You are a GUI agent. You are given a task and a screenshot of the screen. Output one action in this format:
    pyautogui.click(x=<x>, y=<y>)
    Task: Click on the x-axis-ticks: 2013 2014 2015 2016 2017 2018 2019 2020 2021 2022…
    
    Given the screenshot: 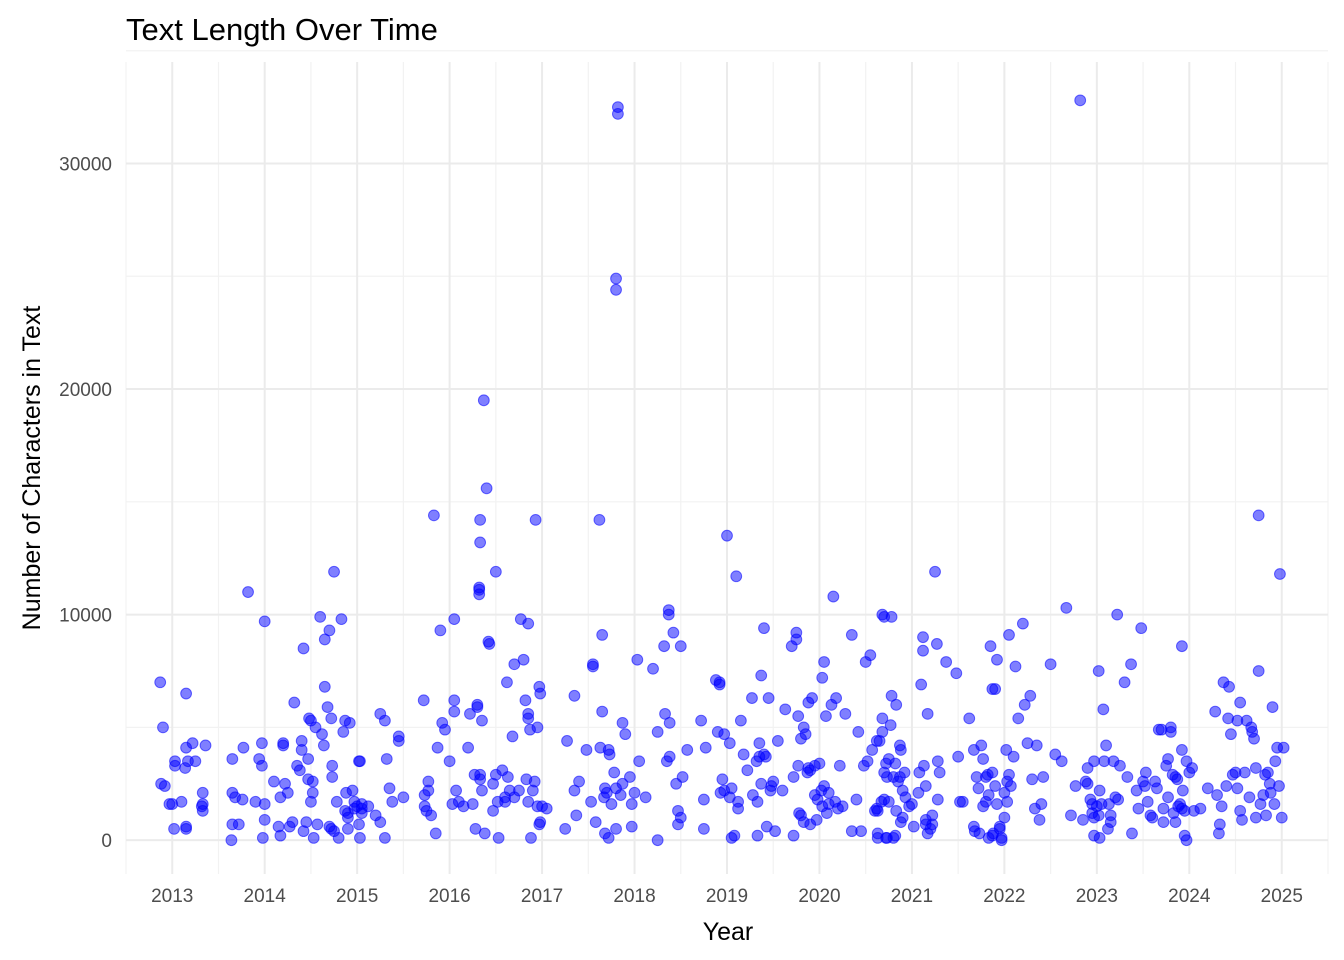 What is the action you would take?
    pyautogui.click(x=727, y=896)
    